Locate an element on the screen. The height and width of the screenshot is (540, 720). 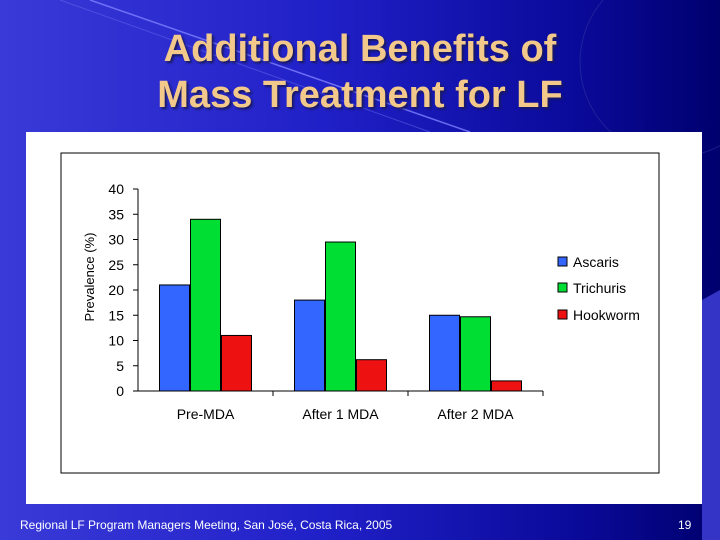
slide-title-line-2: Mass Treatment for LF is located at coordinates (360, 95).